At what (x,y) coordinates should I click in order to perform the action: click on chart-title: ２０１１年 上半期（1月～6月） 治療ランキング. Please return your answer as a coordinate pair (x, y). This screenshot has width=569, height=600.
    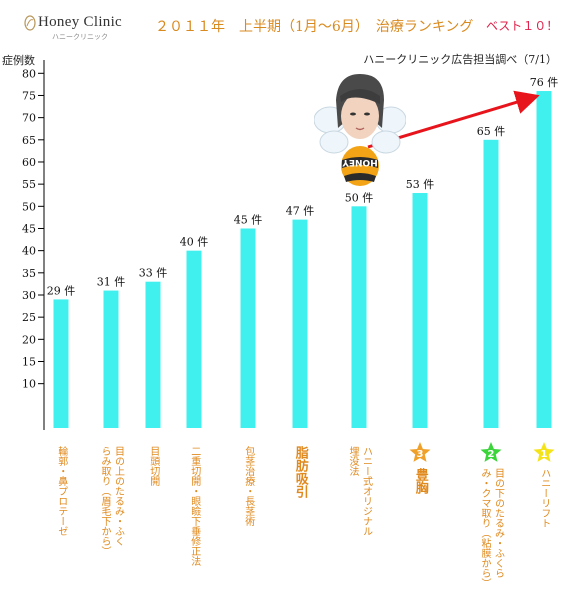
    Looking at the image, I should click on (314, 27).